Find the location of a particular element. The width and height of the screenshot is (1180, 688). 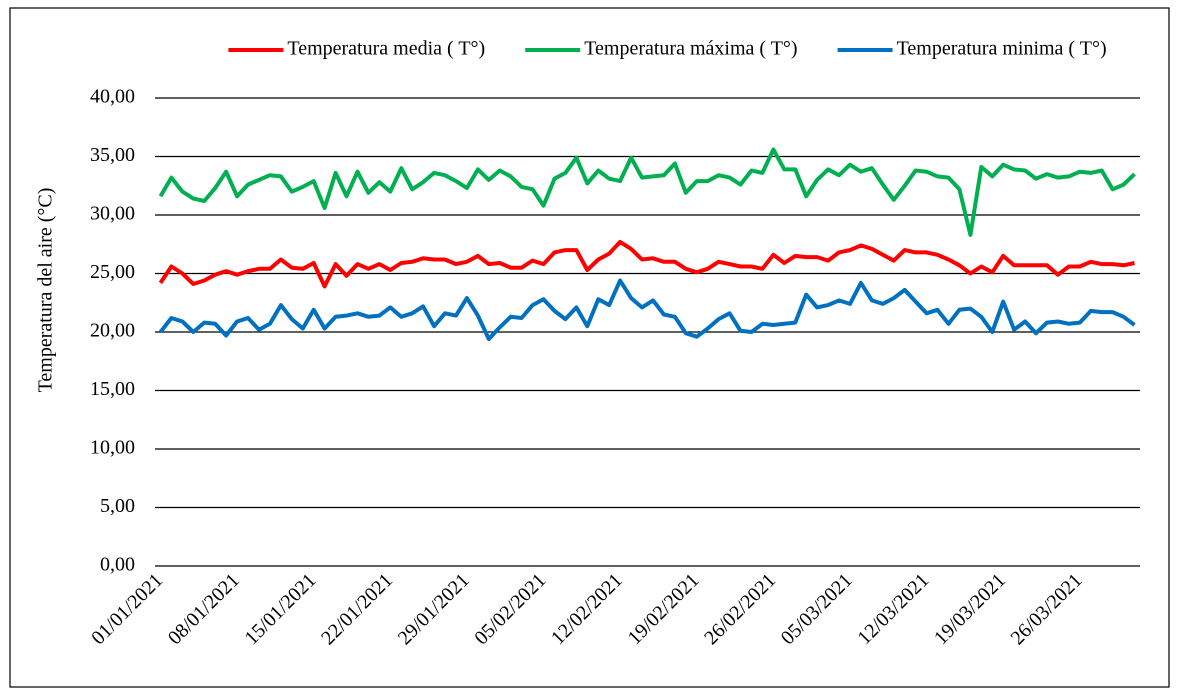

legend-label: Temperatura media ( T°) is located at coordinates (386, 49).